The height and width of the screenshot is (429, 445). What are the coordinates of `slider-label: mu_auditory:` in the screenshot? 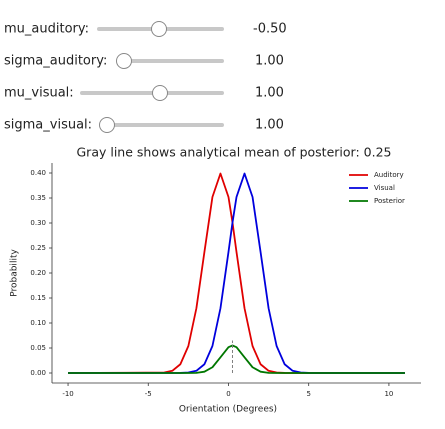 It's located at (46, 29).